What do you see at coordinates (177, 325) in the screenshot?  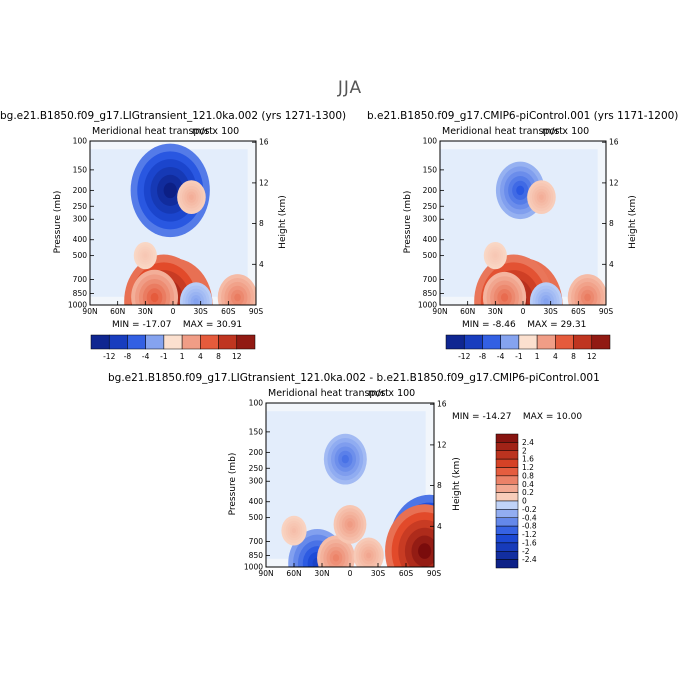 I see `panel-1-minmax: MIN = -17.07 MAX = 30.91` at bounding box center [177, 325].